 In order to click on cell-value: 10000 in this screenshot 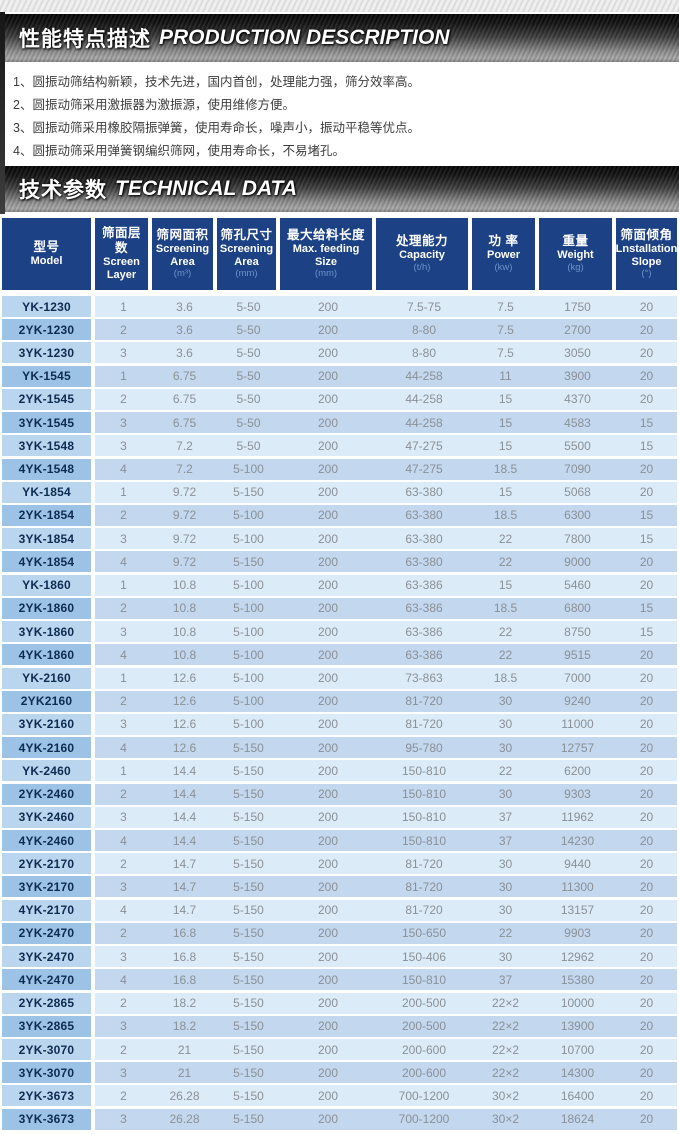, I will do `click(577, 1003)`.